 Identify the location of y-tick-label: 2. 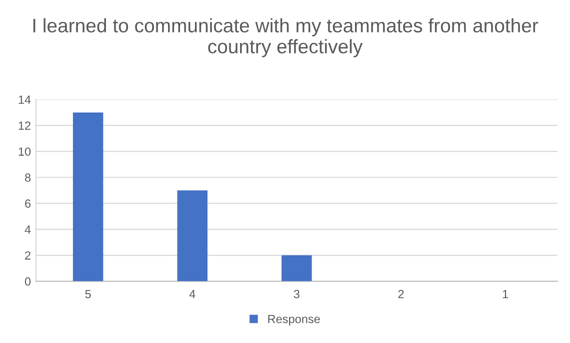
(27, 255).